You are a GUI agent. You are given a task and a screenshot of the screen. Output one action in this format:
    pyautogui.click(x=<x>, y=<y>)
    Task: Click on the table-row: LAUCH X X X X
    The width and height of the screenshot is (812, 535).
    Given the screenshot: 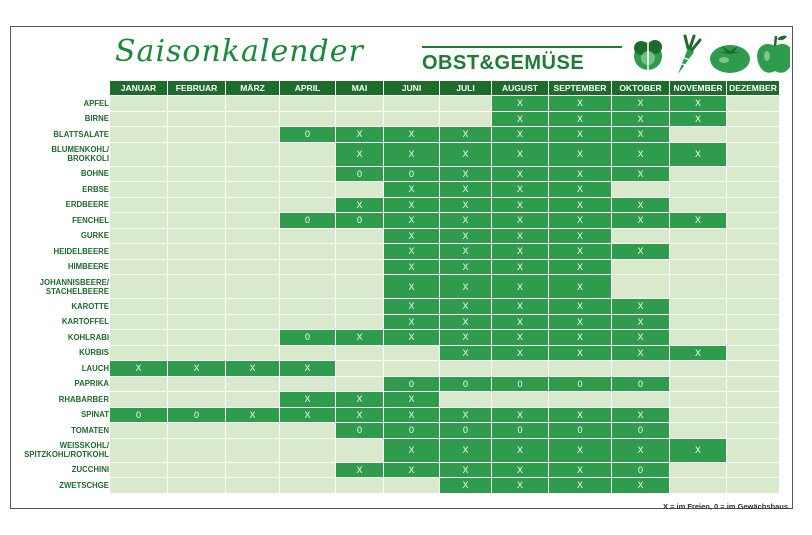 What is the action you would take?
    pyautogui.click(x=397, y=368)
    